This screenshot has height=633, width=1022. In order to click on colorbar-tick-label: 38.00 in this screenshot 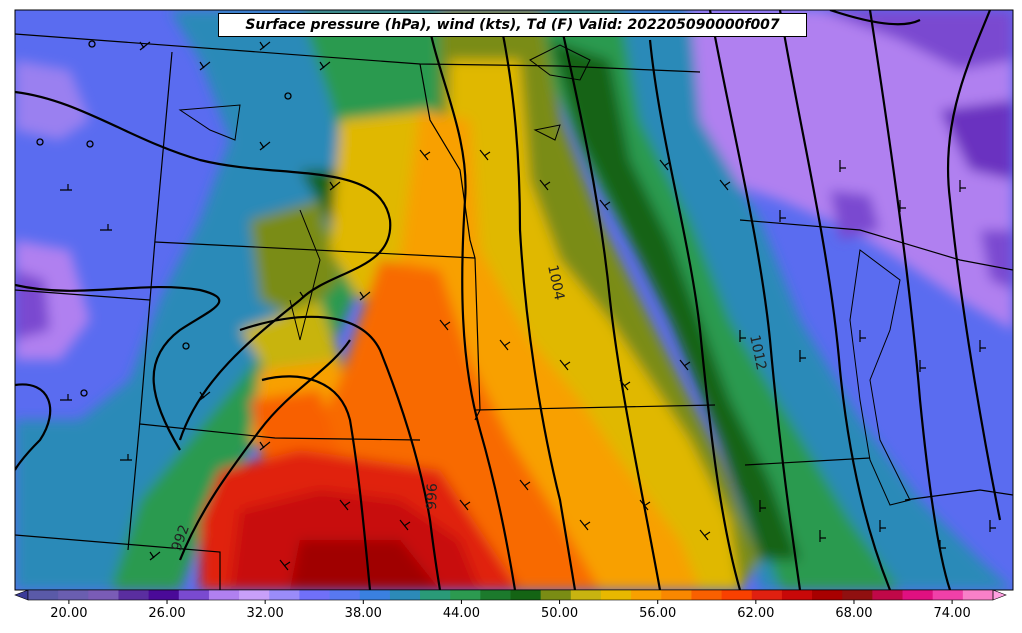, I will do `click(363, 613)`.